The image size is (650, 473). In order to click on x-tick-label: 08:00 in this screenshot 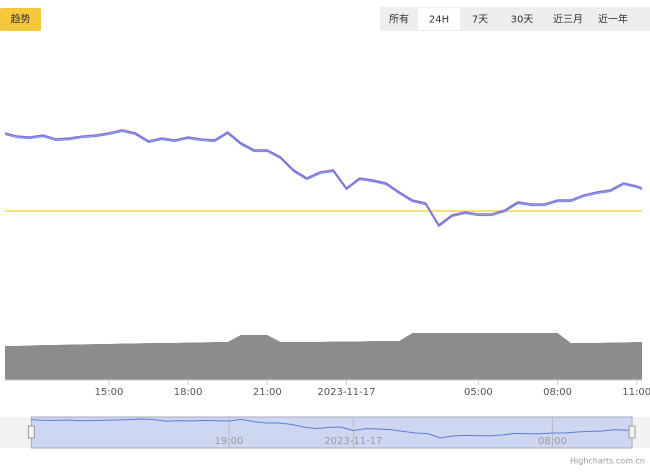, I will do `click(557, 392)`.